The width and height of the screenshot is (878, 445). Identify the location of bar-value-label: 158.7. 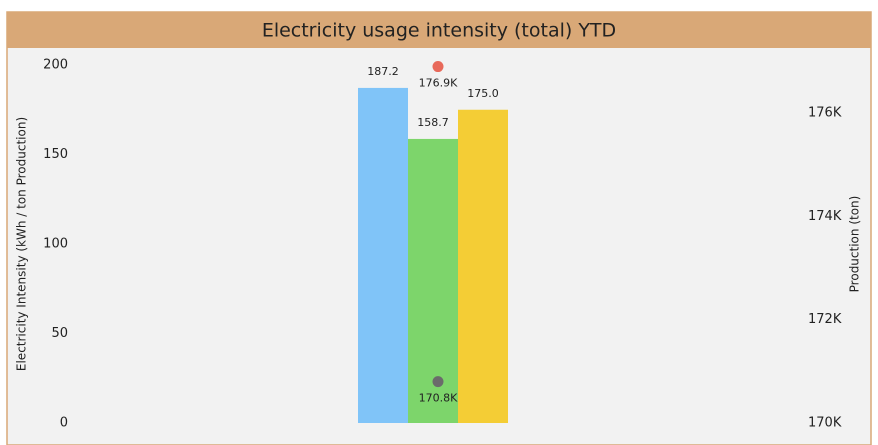
(433, 122).